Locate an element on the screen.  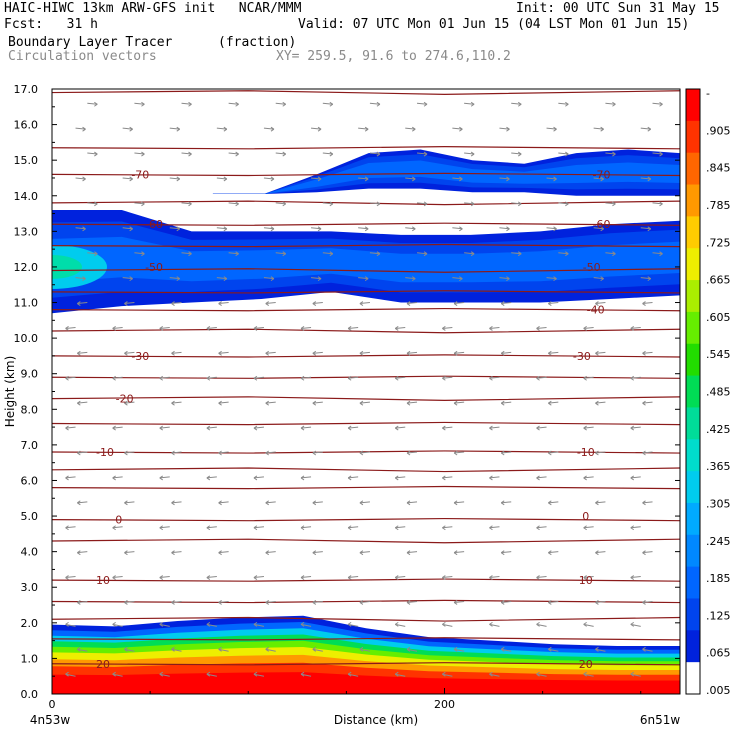
contour-label: -70 is located at coordinates (140, 174).